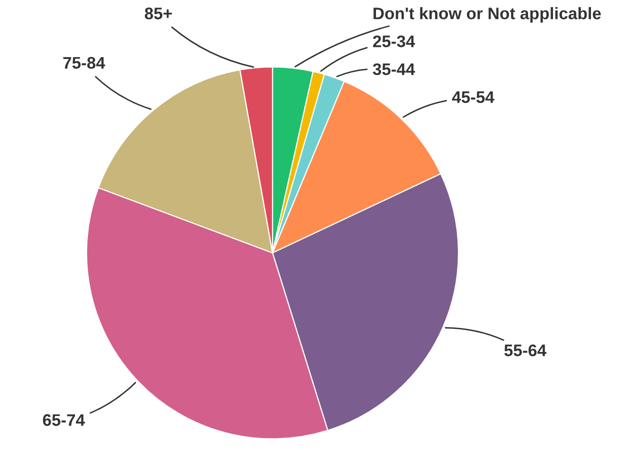 This screenshot has height=450, width=638. What do you see at coordinates (487, 15) in the screenshot?
I see `slice-label: Don't know or Not applicable` at bounding box center [487, 15].